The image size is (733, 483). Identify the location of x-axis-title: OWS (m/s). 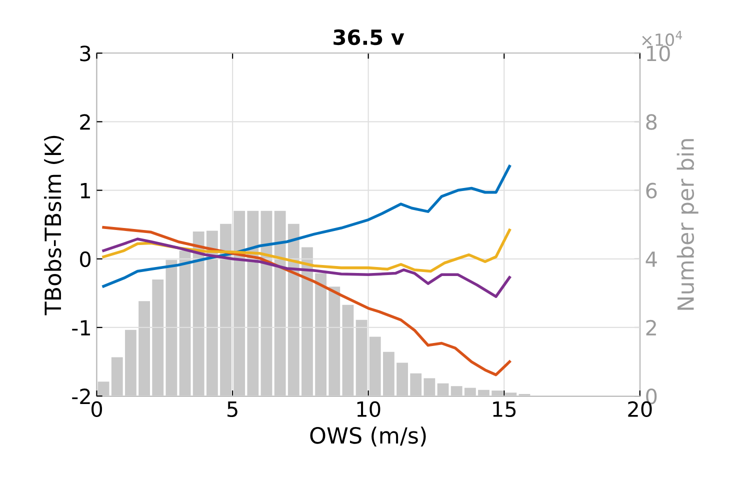
(368, 436).